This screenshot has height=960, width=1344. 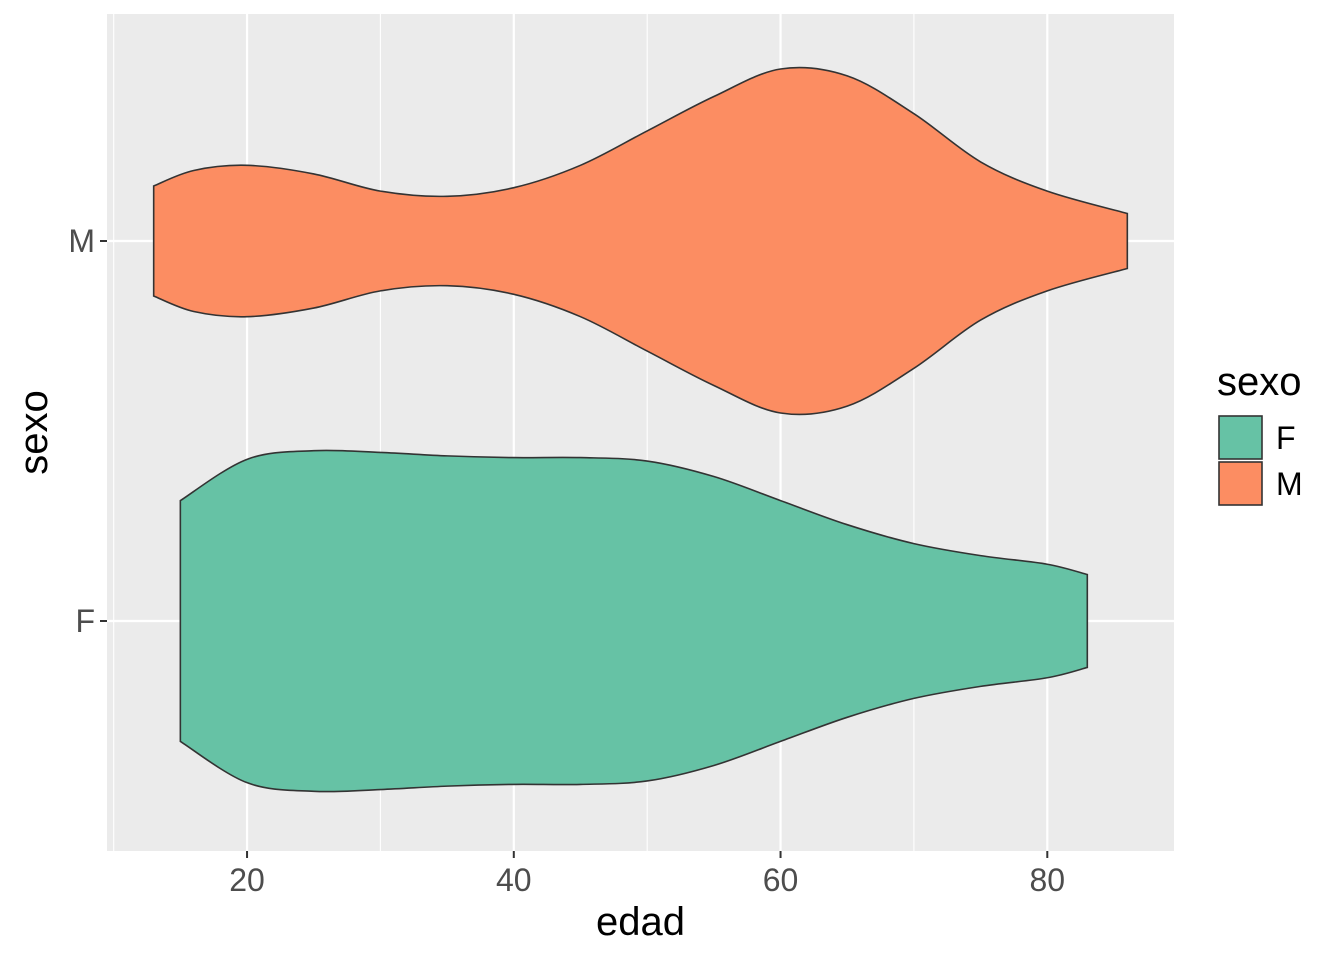 I want to click on x-tick-label: 20, so click(x=247, y=880).